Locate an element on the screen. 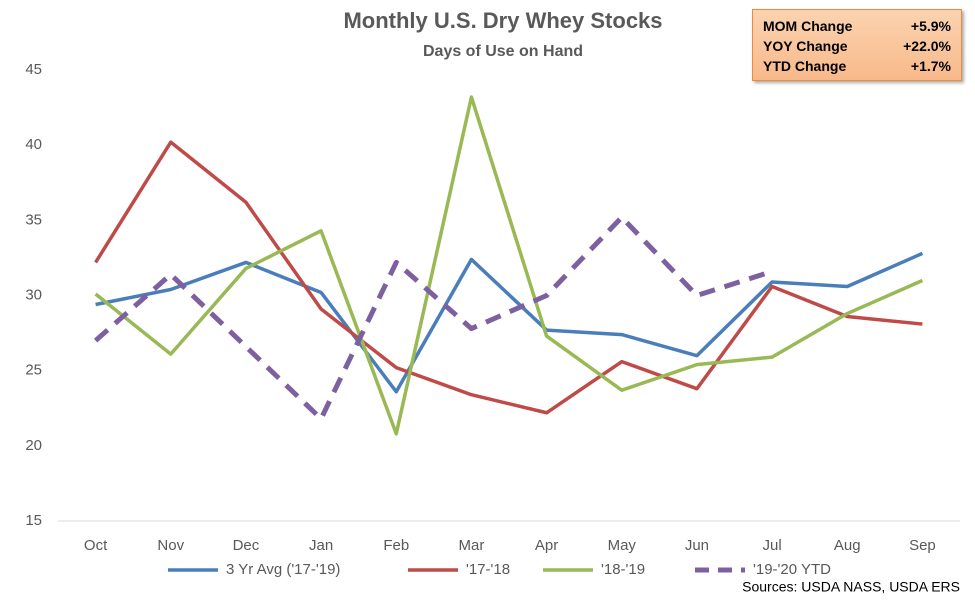  info-label: YOY Change is located at coordinates (805, 46).